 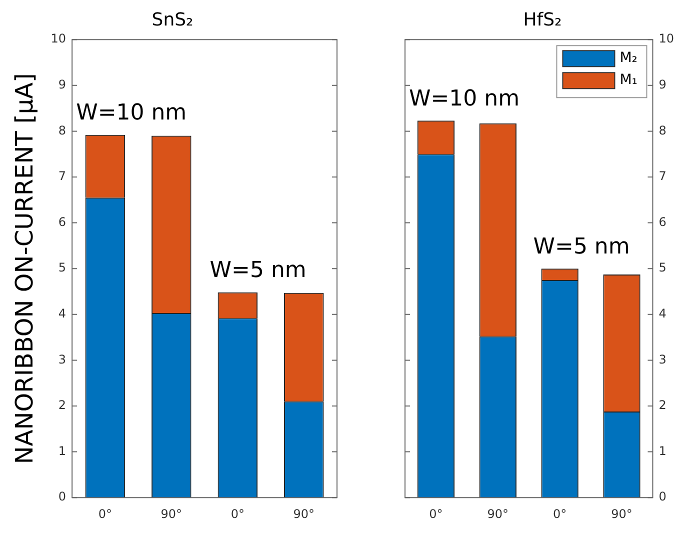 I want to click on legend-label: M₁, so click(x=629, y=80).